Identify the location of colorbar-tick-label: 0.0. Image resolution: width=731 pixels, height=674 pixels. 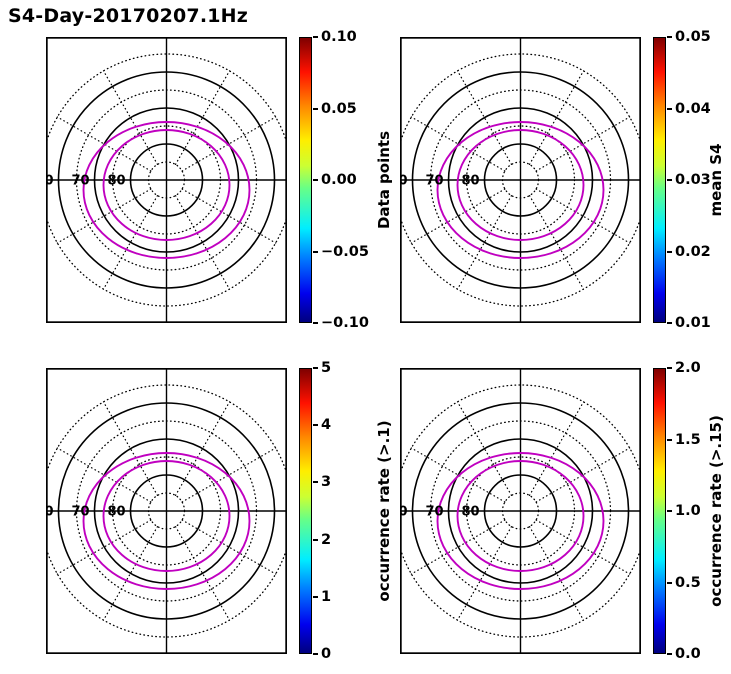
(688, 653).